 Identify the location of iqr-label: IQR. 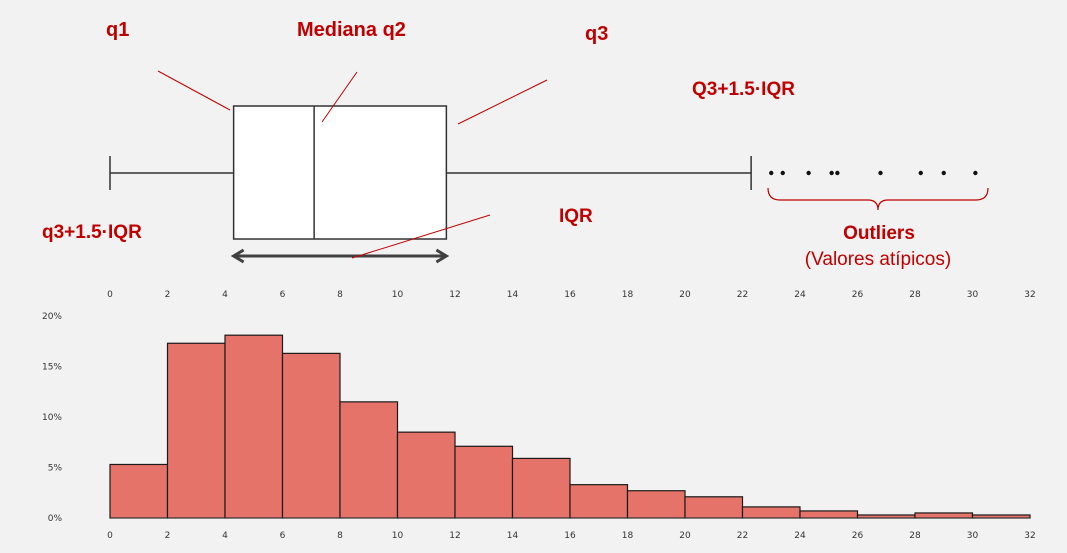
(576, 216).